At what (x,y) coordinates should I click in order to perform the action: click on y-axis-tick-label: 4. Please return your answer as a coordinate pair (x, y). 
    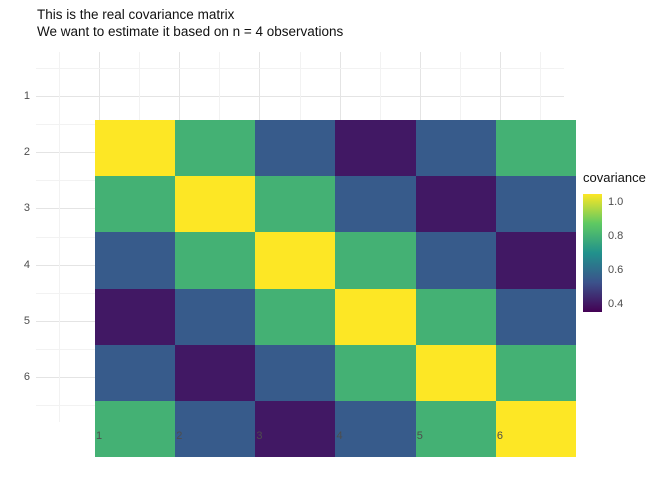
    Looking at the image, I should click on (26, 264).